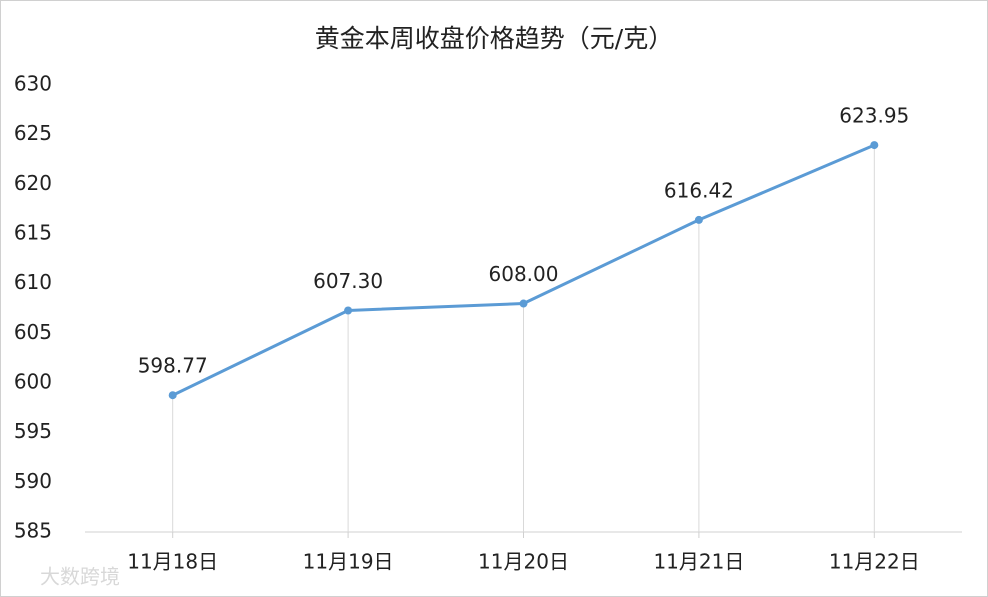 The width and height of the screenshot is (988, 597). What do you see at coordinates (33, 133) in the screenshot?
I see `y-tick-label: 625` at bounding box center [33, 133].